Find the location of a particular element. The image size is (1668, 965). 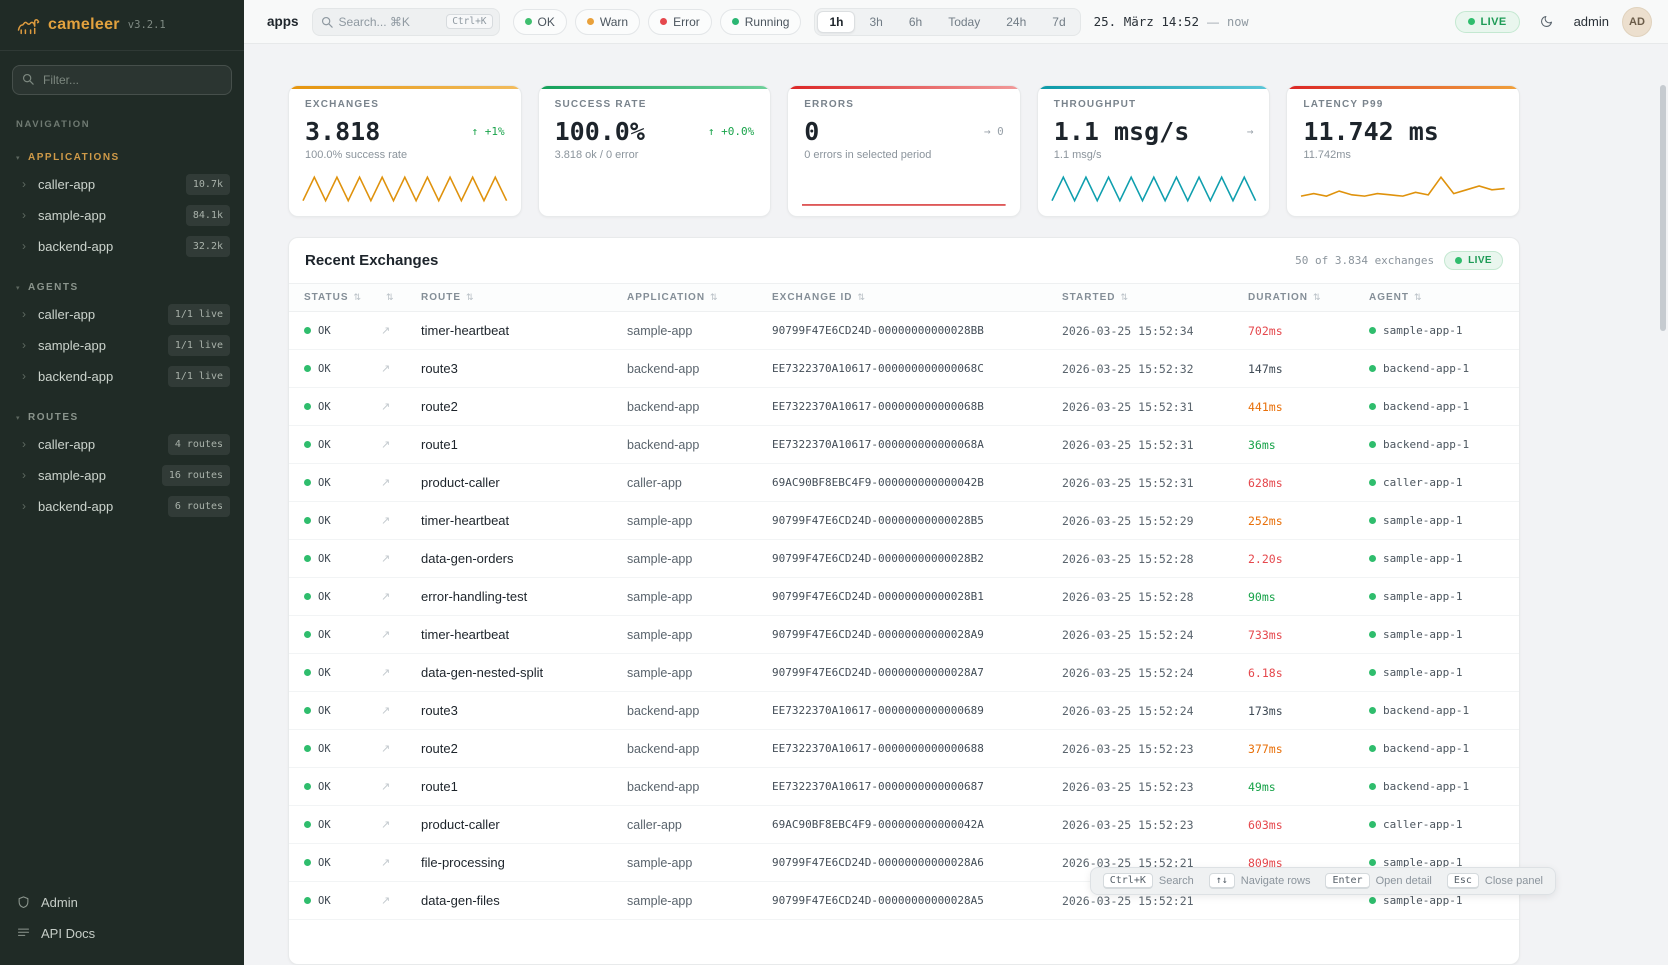

agent-label: backend-app-1 is located at coordinates (1426, 406).